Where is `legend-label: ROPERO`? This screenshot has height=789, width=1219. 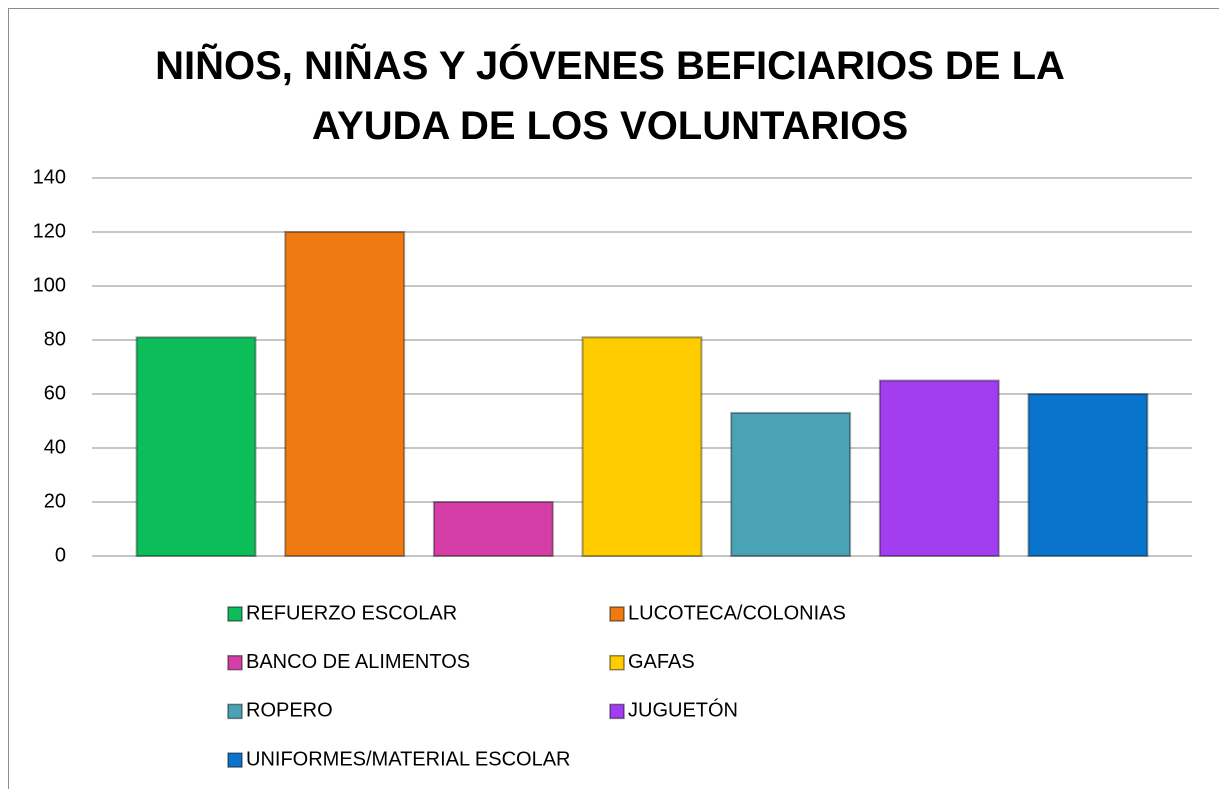 legend-label: ROPERO is located at coordinates (289, 711).